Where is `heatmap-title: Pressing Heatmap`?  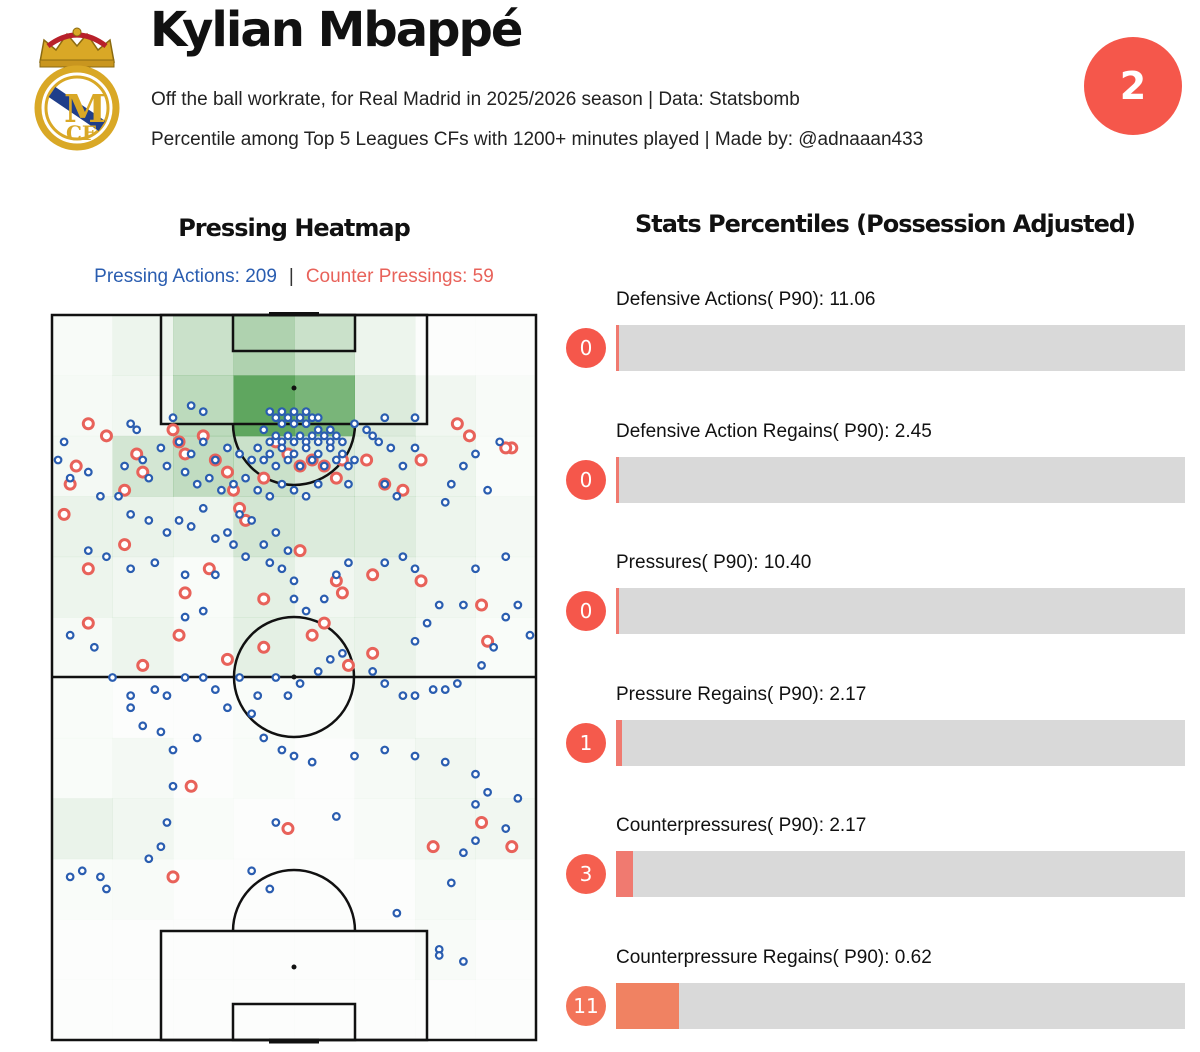
heatmap-title: Pressing Heatmap is located at coordinates (294, 228).